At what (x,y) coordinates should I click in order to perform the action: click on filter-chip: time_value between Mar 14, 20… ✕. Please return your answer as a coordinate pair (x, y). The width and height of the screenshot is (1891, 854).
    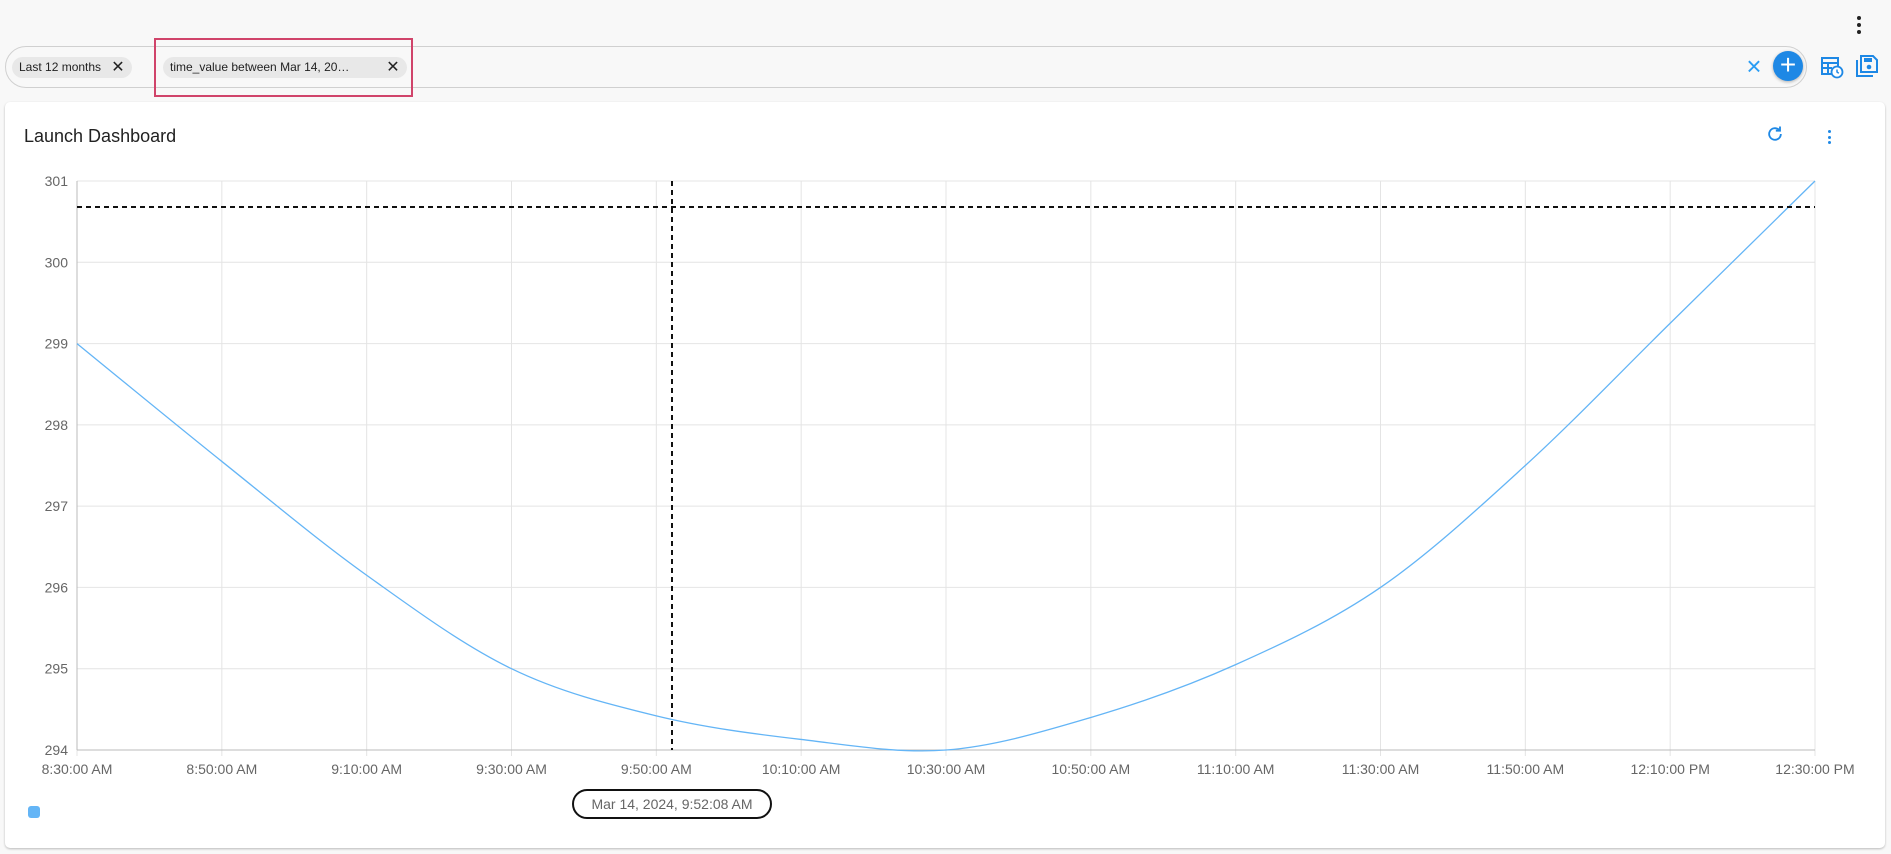
    Looking at the image, I should click on (285, 67).